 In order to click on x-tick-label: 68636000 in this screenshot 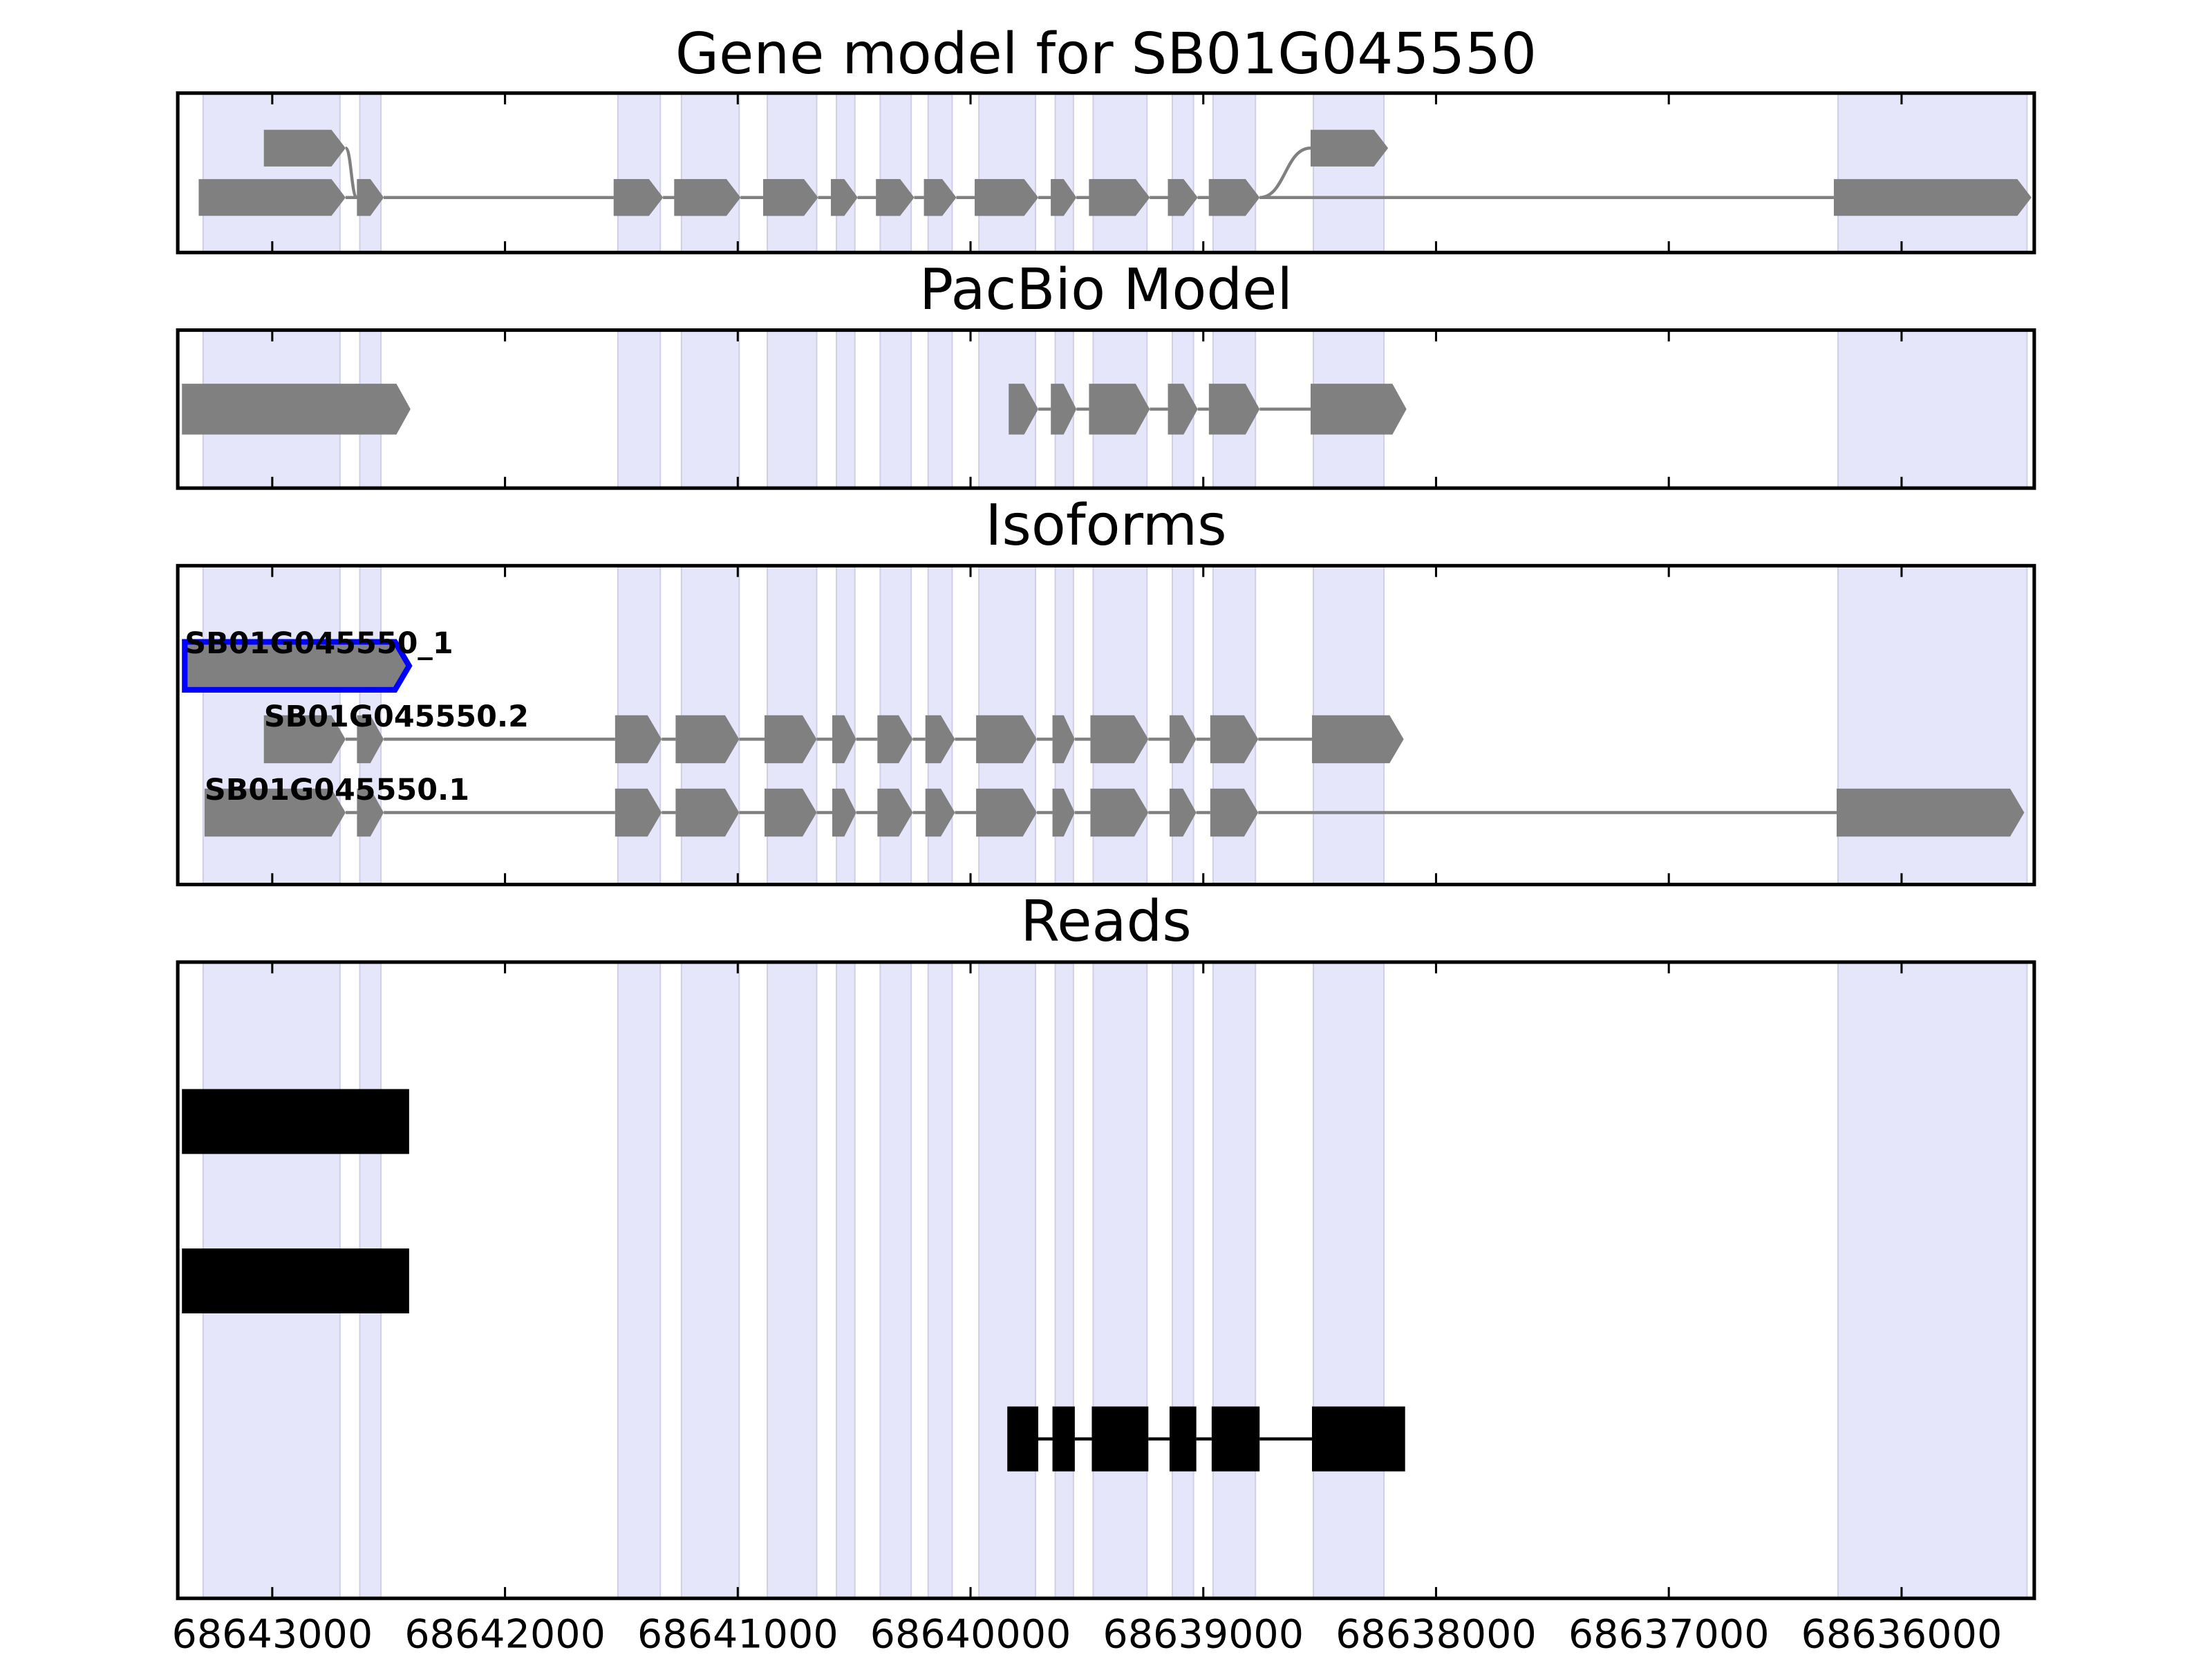, I will do `click(1902, 1635)`.